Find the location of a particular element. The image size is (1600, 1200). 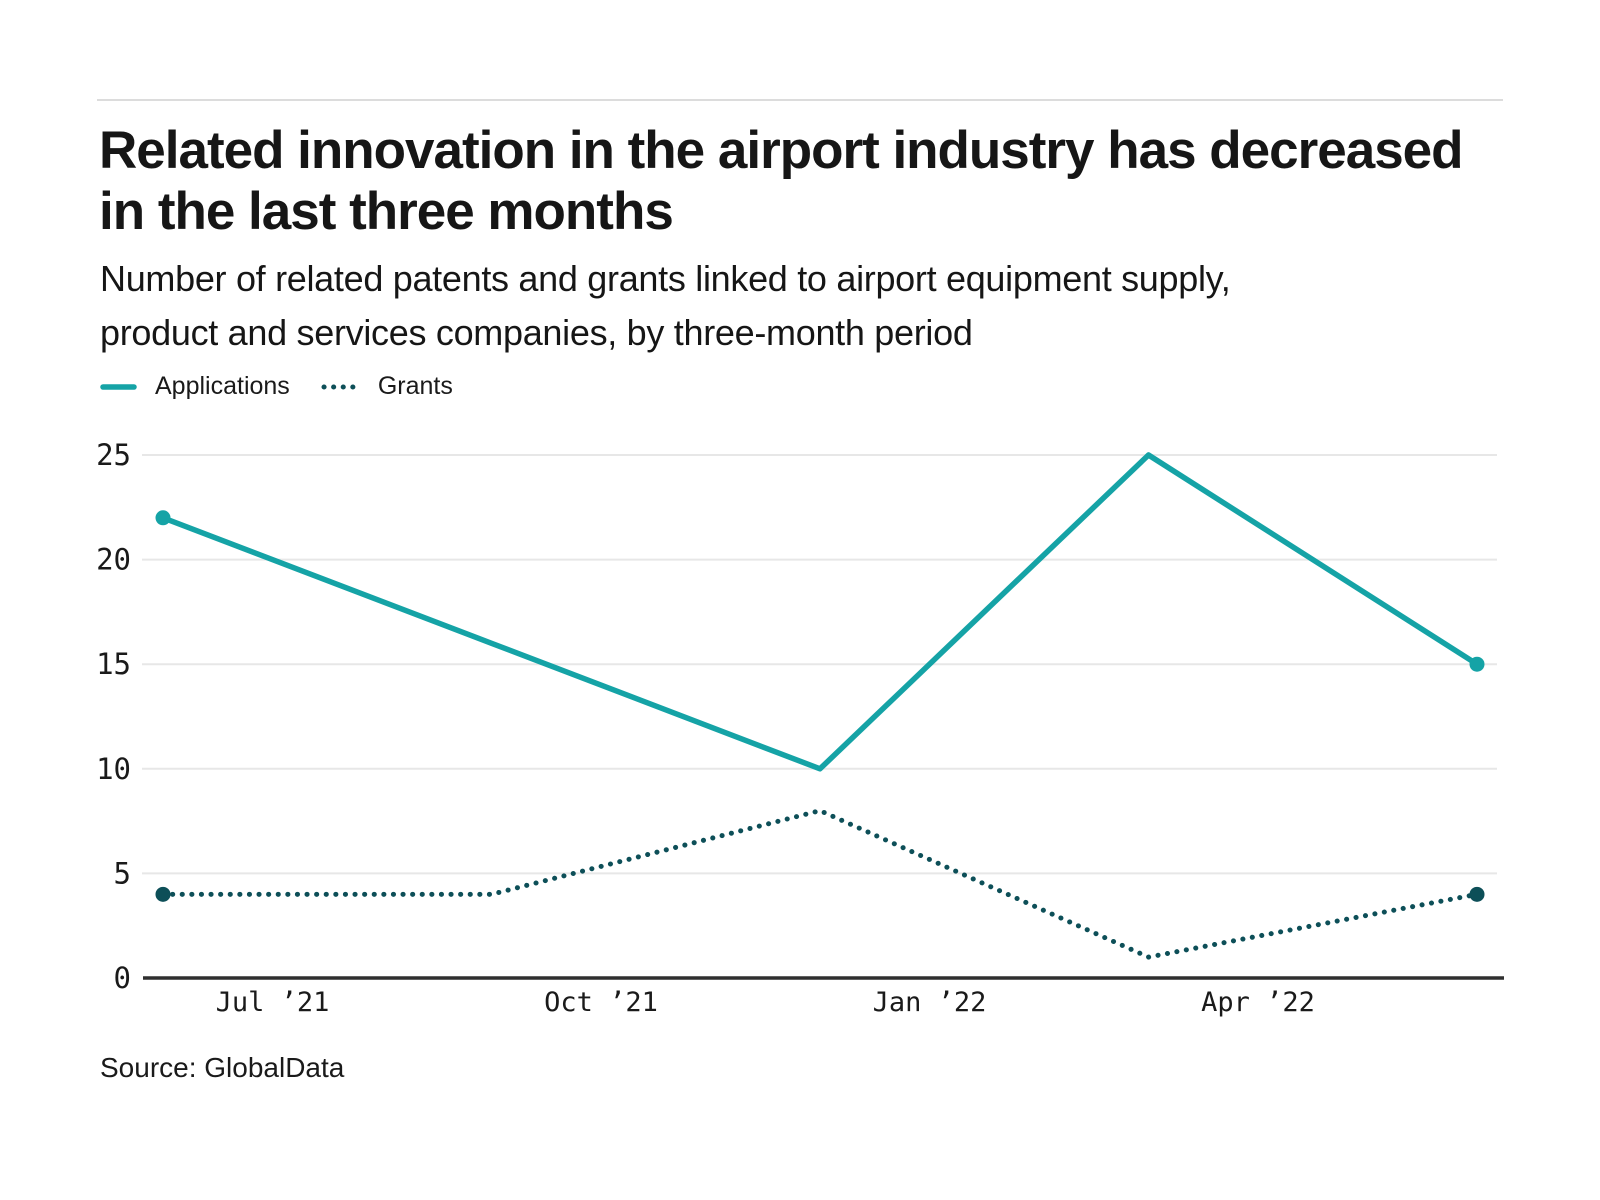

x-tick-label-3: Apr ’22 is located at coordinates (1258, 1002).